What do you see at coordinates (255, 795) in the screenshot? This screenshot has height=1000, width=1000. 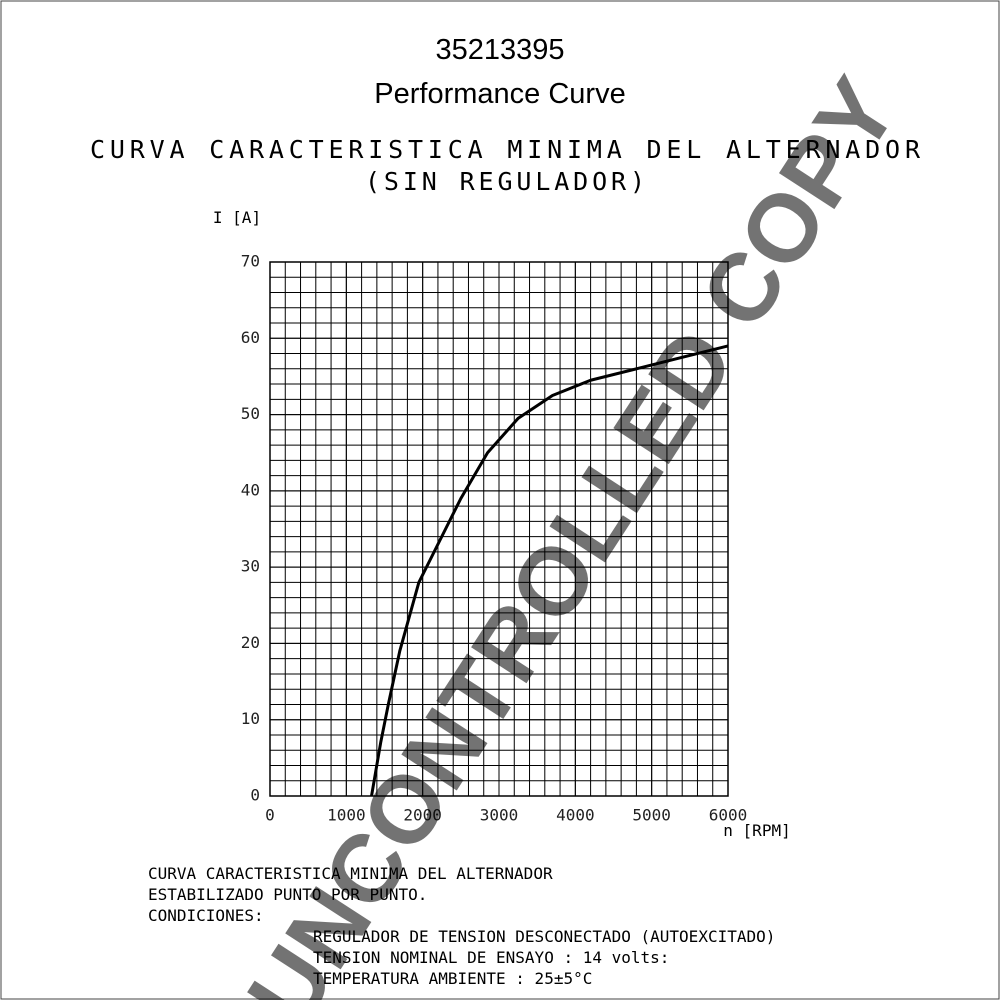 I see `y-tick-label: 0` at bounding box center [255, 795].